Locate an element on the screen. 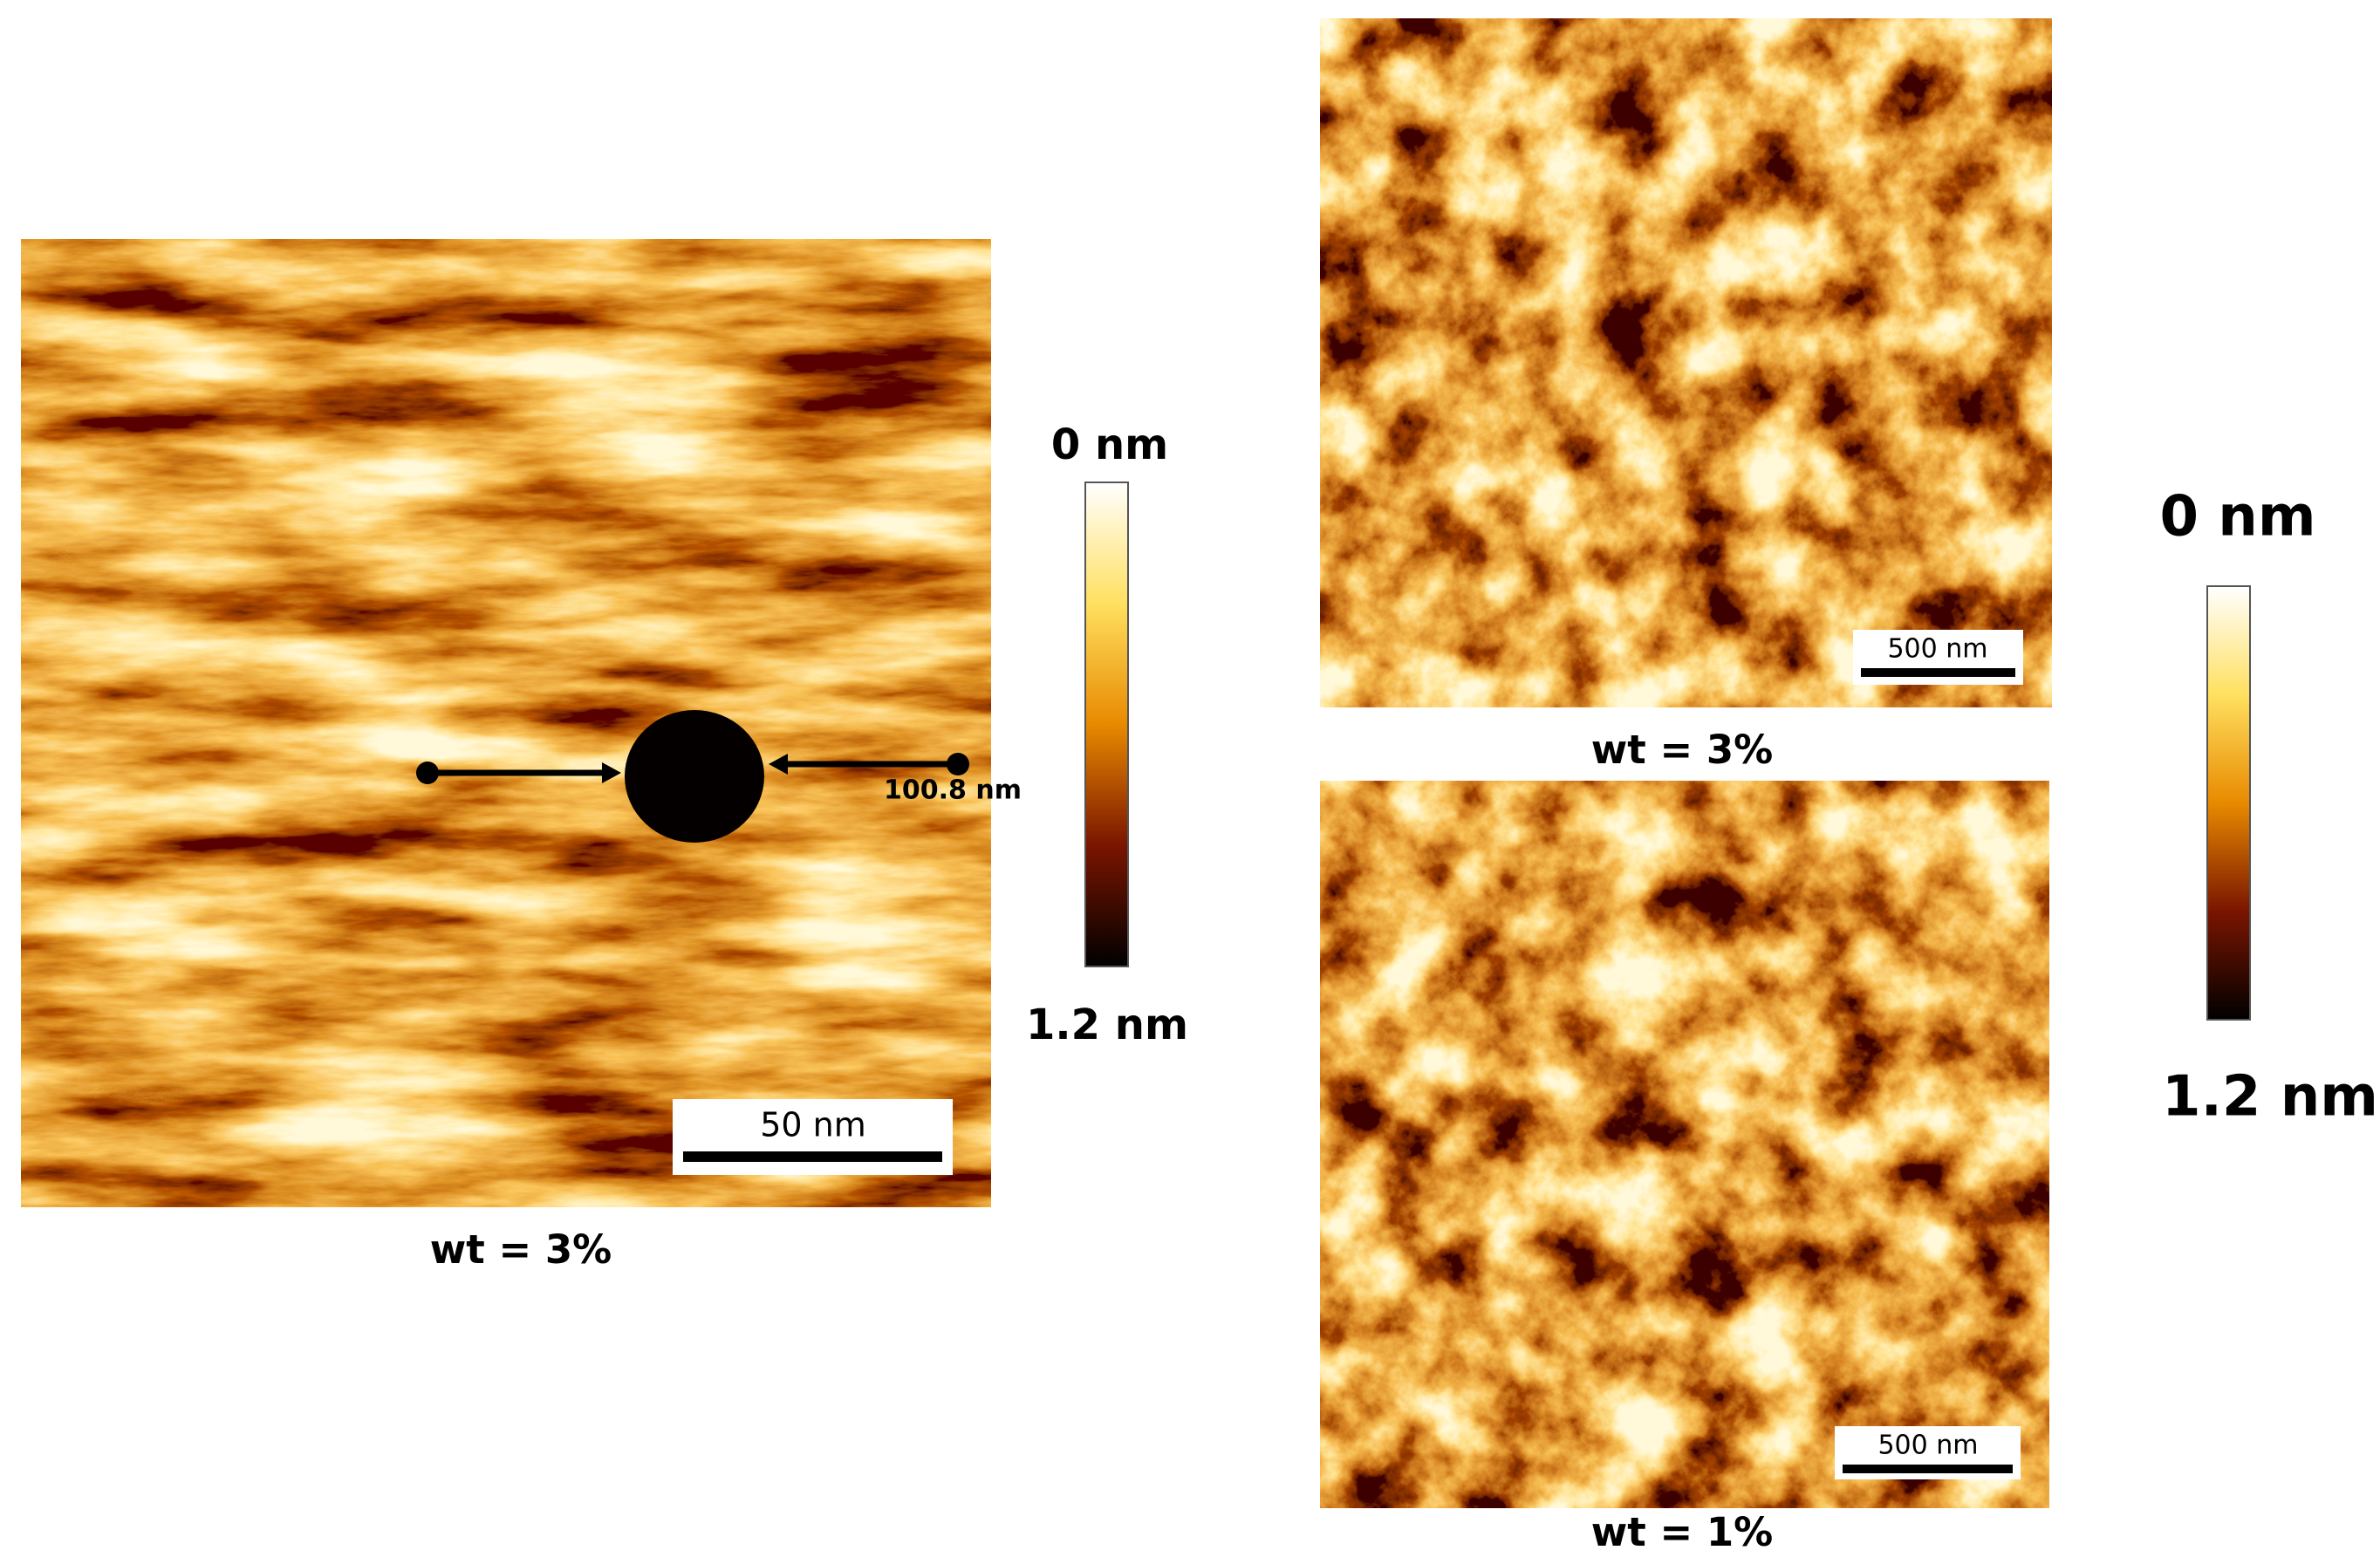 The image size is (2380, 1564). colorbar-left: 0 nm 1.2 nm is located at coordinates (1107, 734).